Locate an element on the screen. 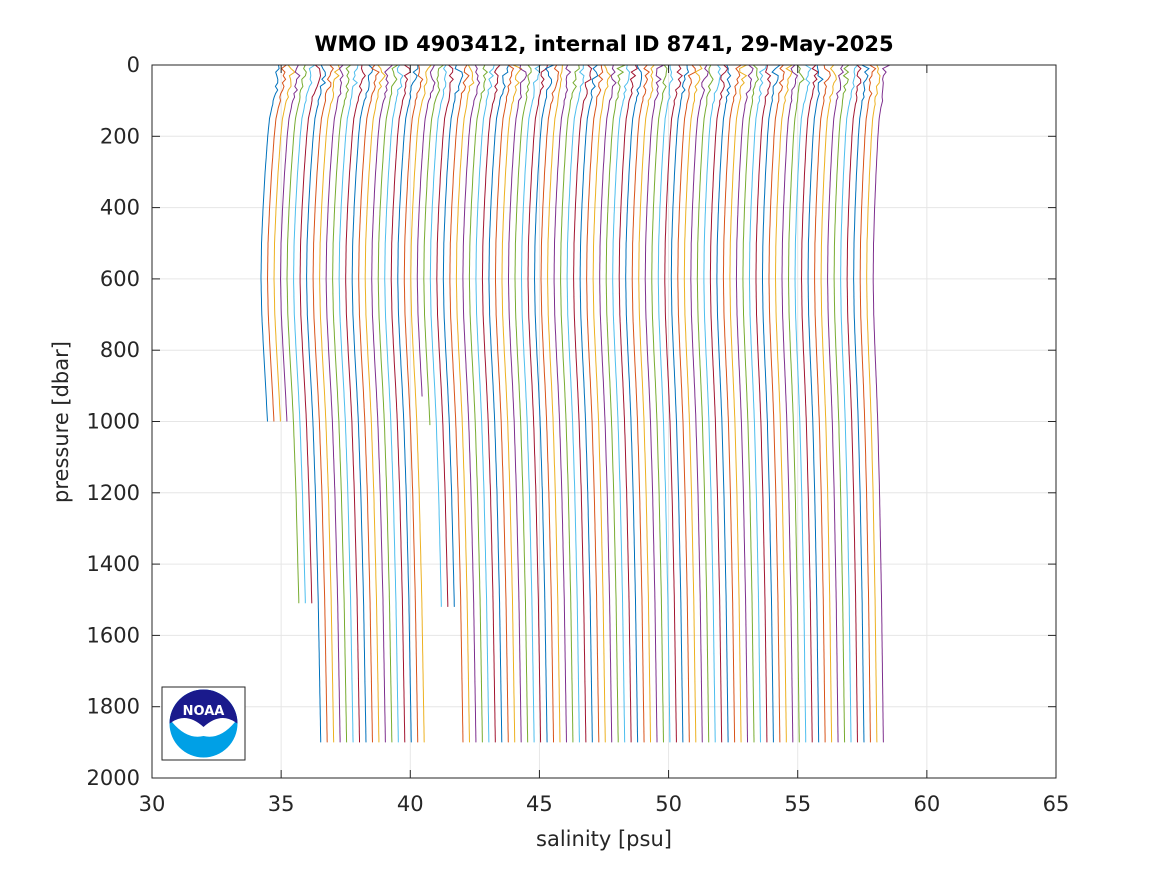 The width and height of the screenshot is (1167, 875). y-tick-label: 600 is located at coordinates (120, 279).